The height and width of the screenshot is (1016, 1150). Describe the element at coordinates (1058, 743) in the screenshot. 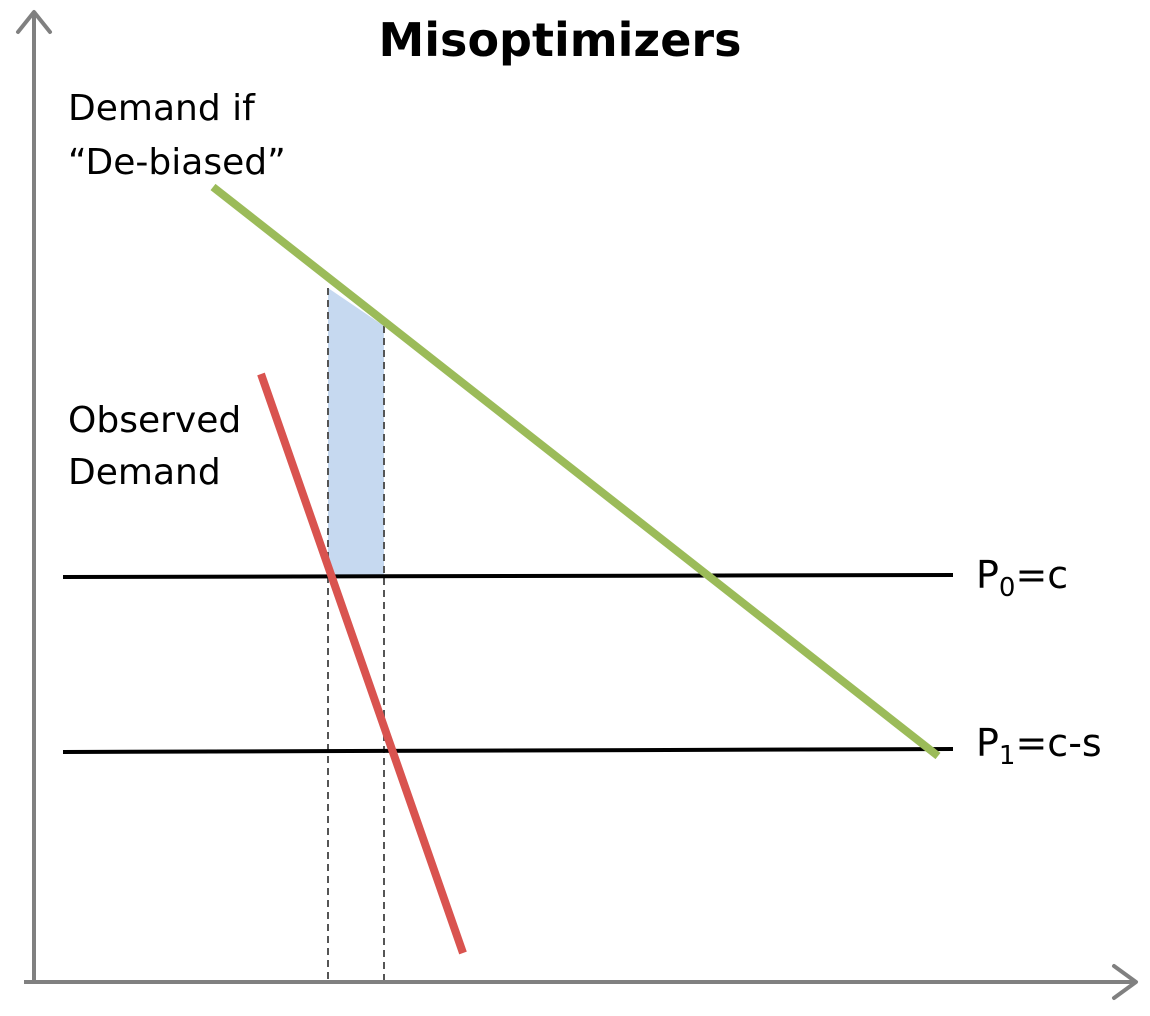

I see `price-label-p1-rest: =c-s` at that location.